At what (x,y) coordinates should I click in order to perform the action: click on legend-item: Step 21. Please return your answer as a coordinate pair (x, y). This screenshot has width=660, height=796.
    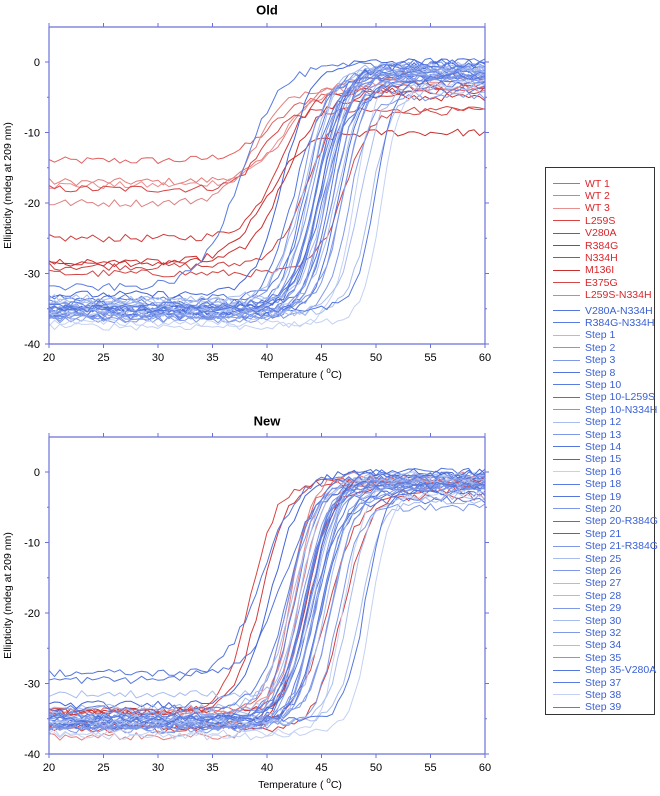
    Looking at the image, I should click on (583, 533).